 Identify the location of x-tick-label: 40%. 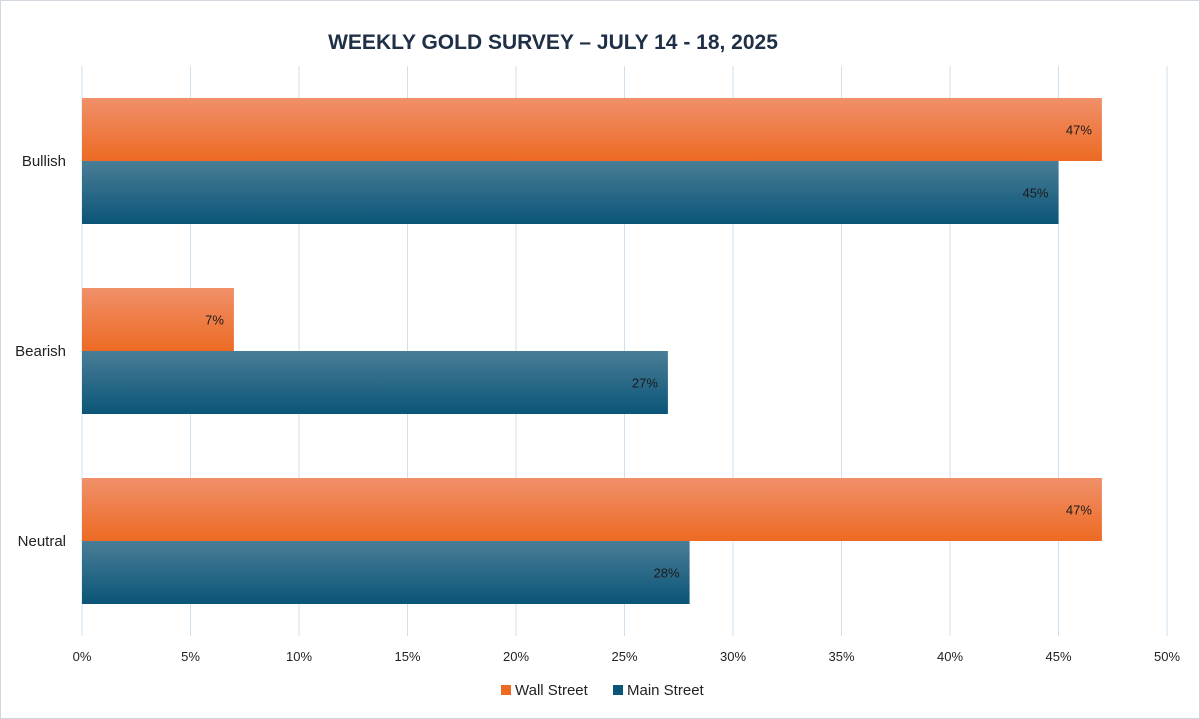
(950, 656).